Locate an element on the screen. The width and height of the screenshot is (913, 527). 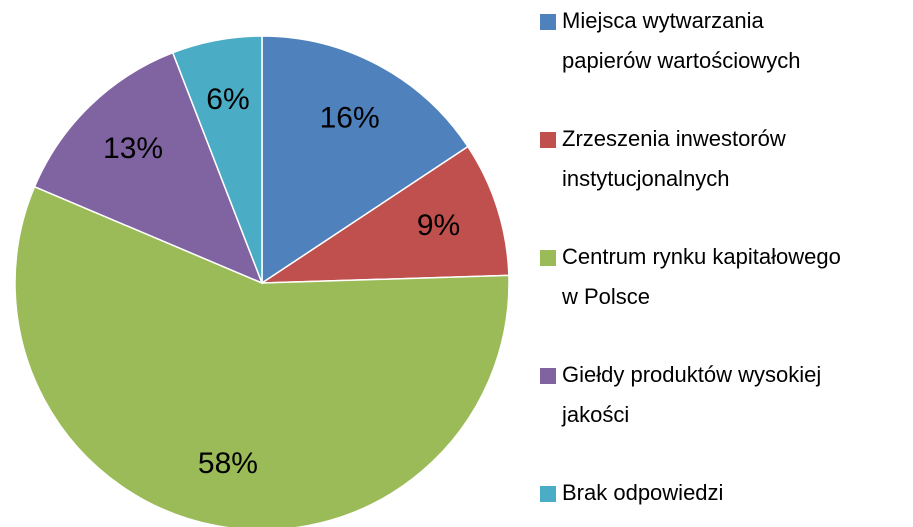
legend-label: Brak odpowiedzi is located at coordinates (642, 492).